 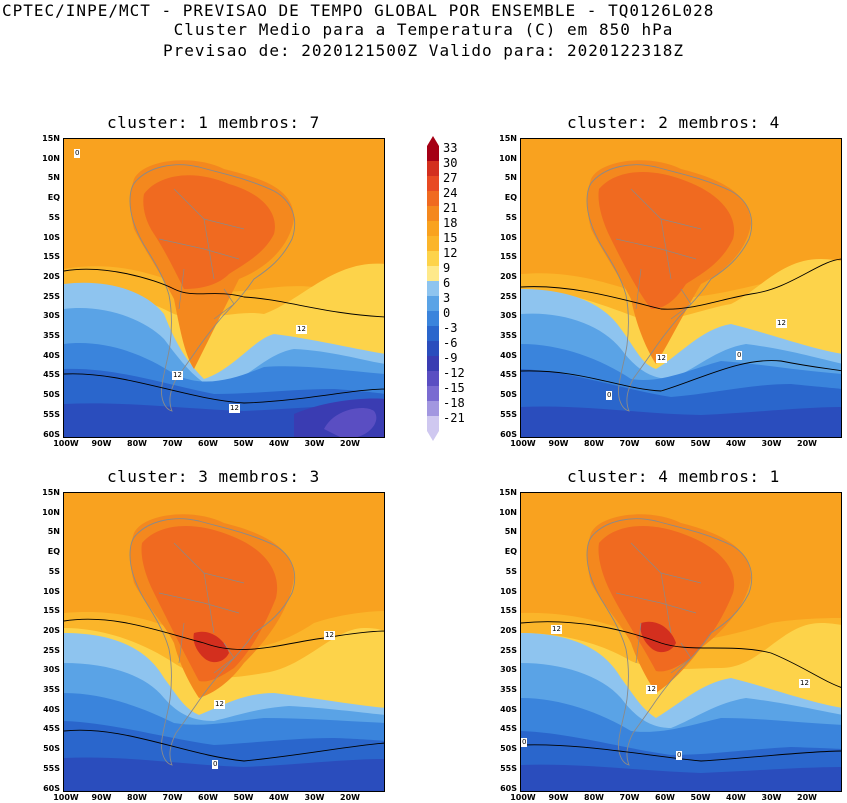 What do you see at coordinates (450, 238) in the screenshot?
I see `colorbar-label: 15` at bounding box center [450, 238].